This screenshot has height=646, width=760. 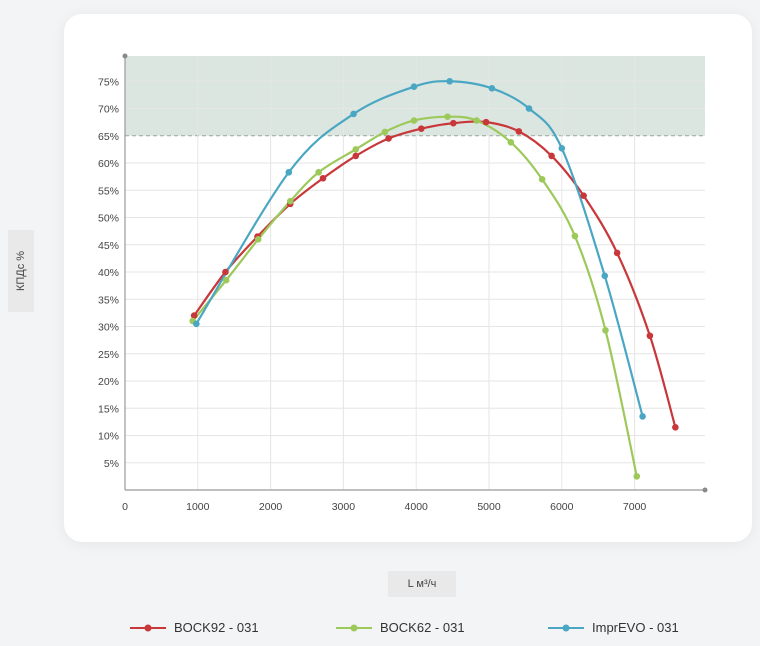 I want to click on x-tick-label: 7000, so click(x=635, y=507).